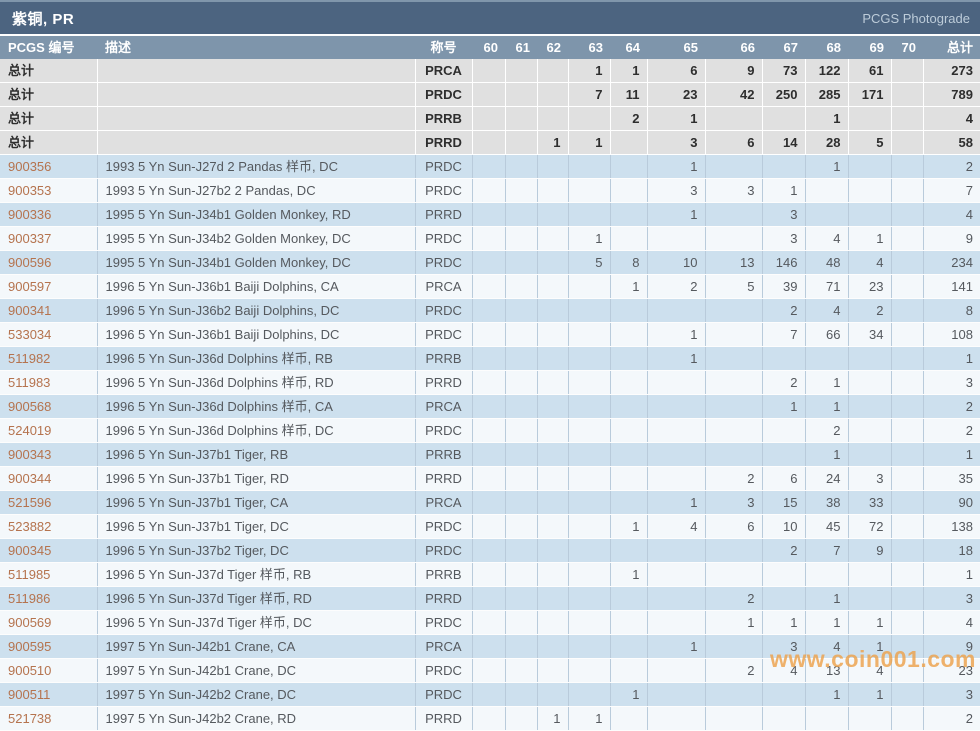  Describe the element at coordinates (30, 718) in the screenshot. I see `pcgs-number-link: 521738` at that location.